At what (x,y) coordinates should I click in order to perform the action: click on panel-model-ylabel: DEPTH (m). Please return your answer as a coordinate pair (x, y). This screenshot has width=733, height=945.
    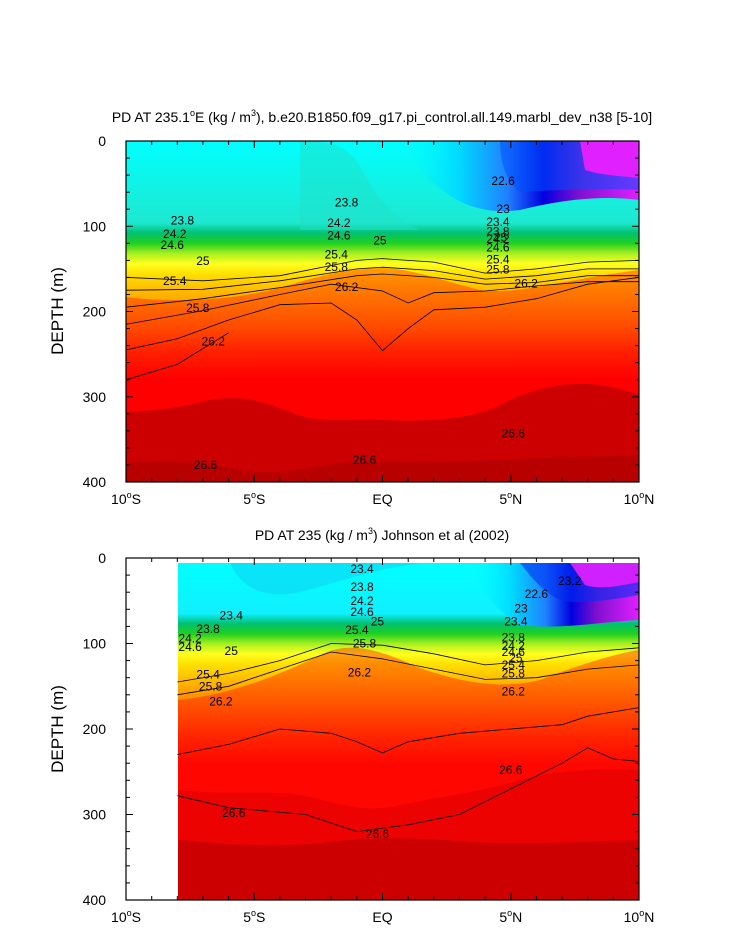
    Looking at the image, I should click on (57, 311).